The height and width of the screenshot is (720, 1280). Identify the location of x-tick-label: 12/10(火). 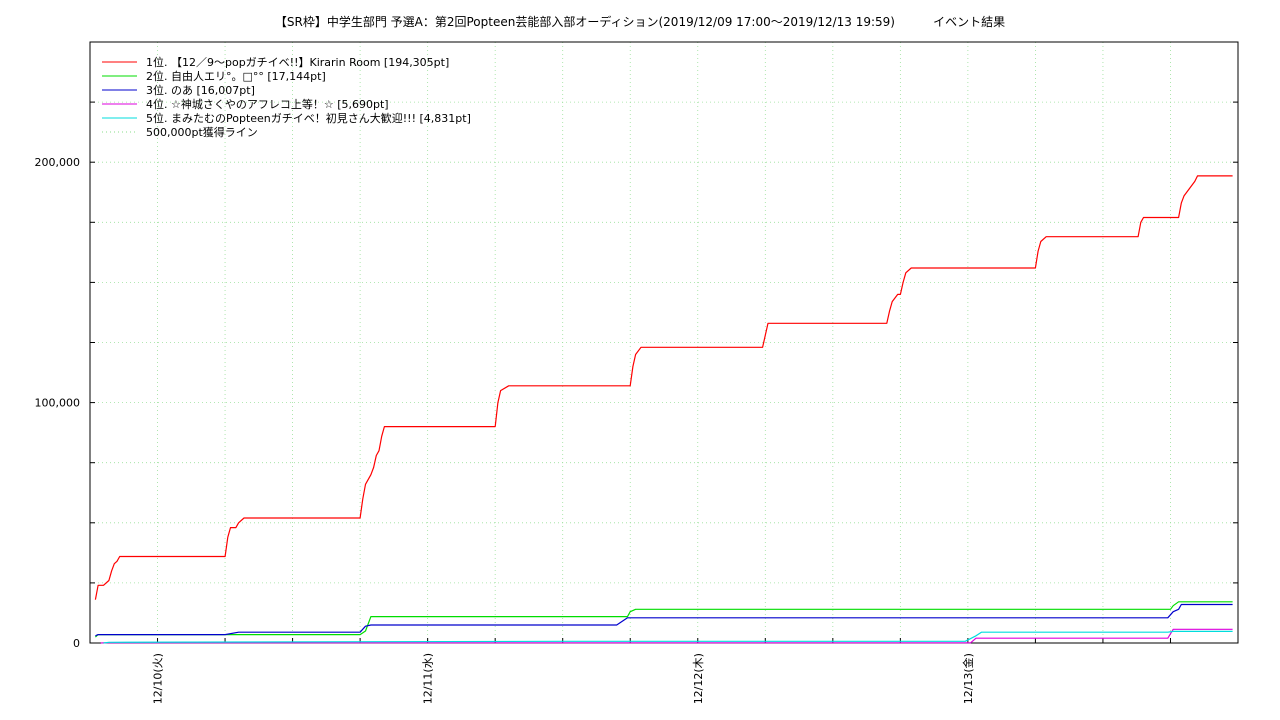
(158, 678).